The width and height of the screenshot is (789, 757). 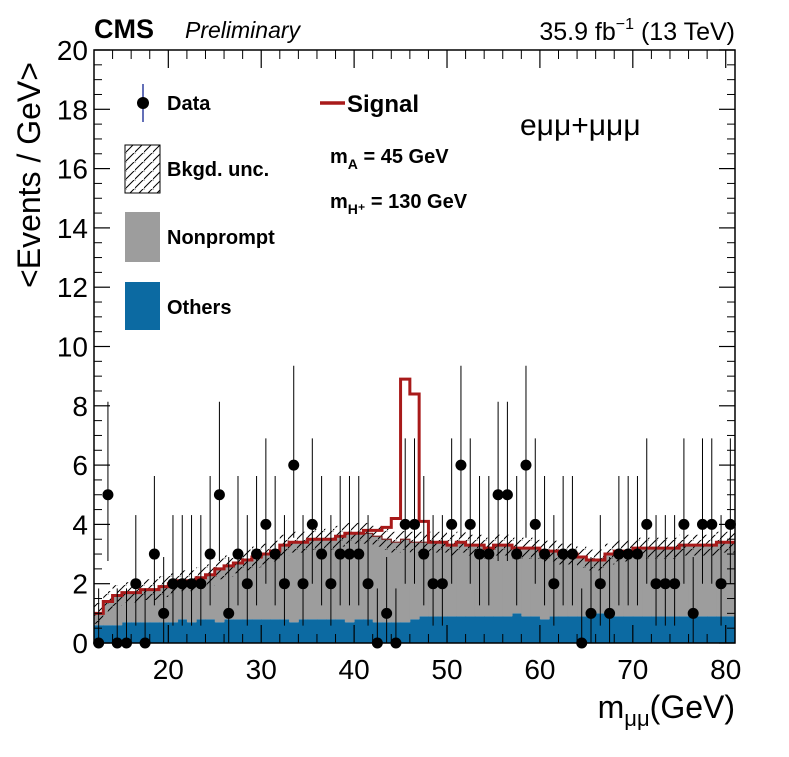 What do you see at coordinates (142, 306) in the screenshot?
I see `legend-others-swatch` at bounding box center [142, 306].